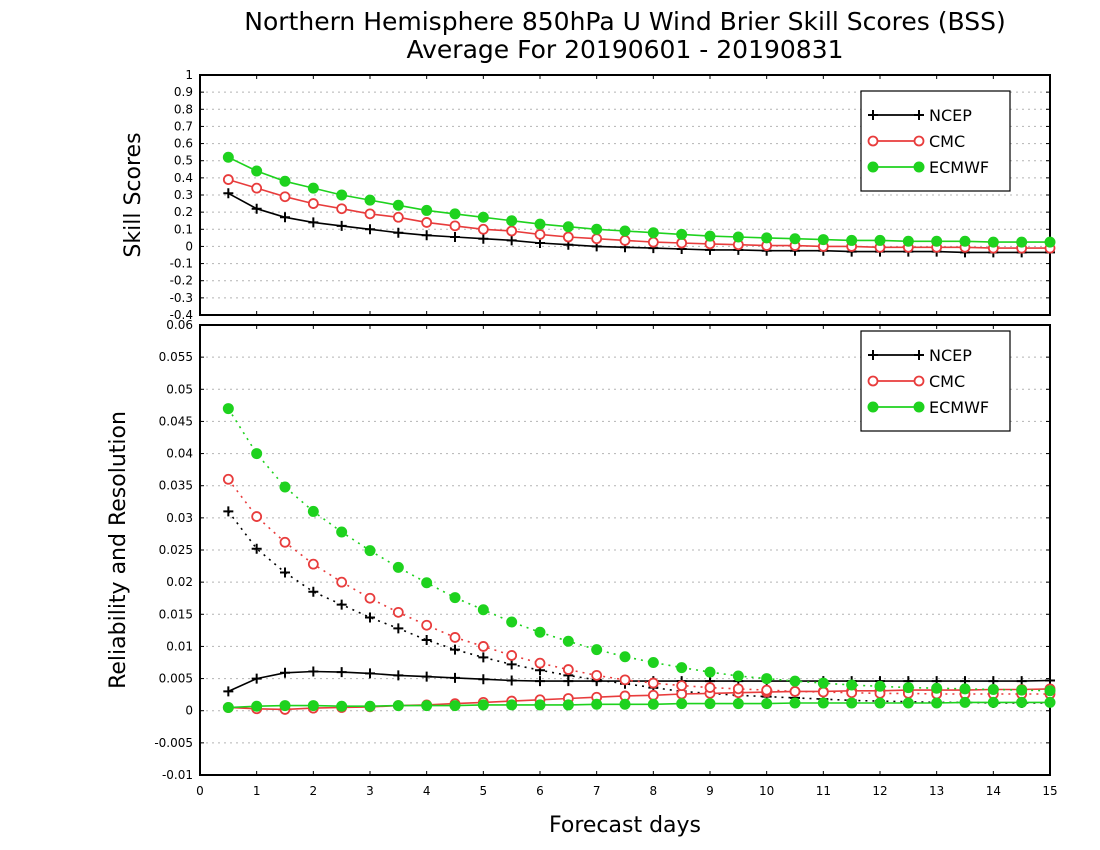  Describe the element at coordinates (654, 791) in the screenshot. I see `x-tick-label: 8` at that location.